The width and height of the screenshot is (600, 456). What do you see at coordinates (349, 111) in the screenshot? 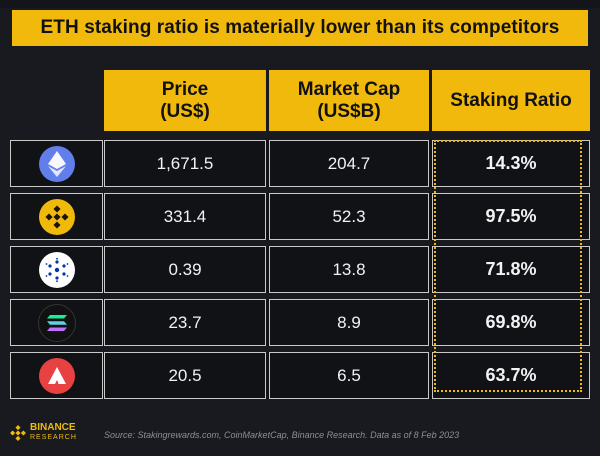
I see `header-market-cap-line2: (US$B)` at bounding box center [349, 111].